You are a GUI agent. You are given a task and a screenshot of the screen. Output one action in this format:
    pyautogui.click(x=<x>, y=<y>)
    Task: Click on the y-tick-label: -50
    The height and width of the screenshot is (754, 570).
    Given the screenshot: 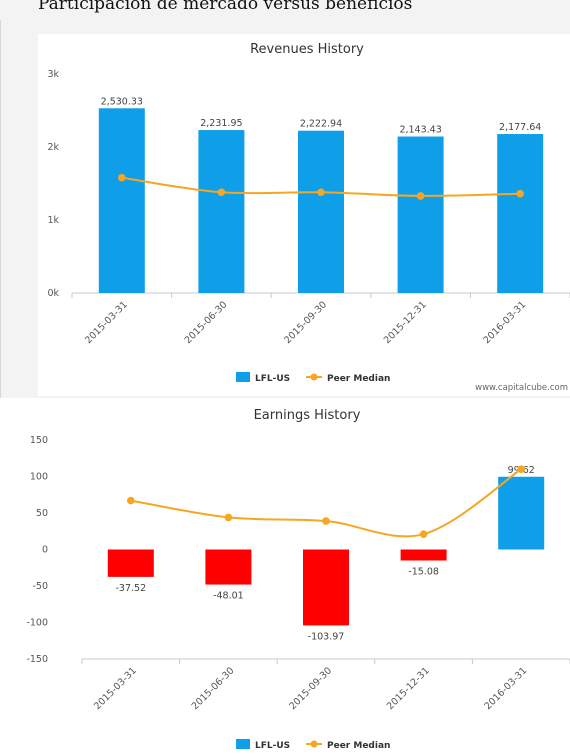 What is the action you would take?
    pyautogui.click(x=40, y=586)
    